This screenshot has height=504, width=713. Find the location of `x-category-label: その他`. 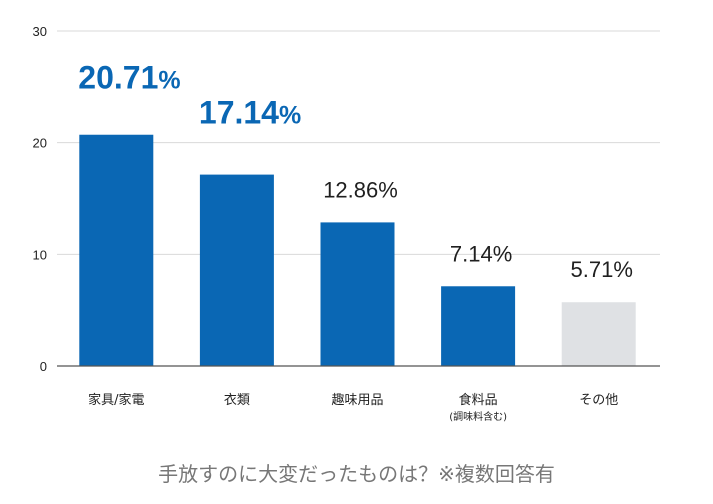

x-category-label: その他 is located at coordinates (598, 400).